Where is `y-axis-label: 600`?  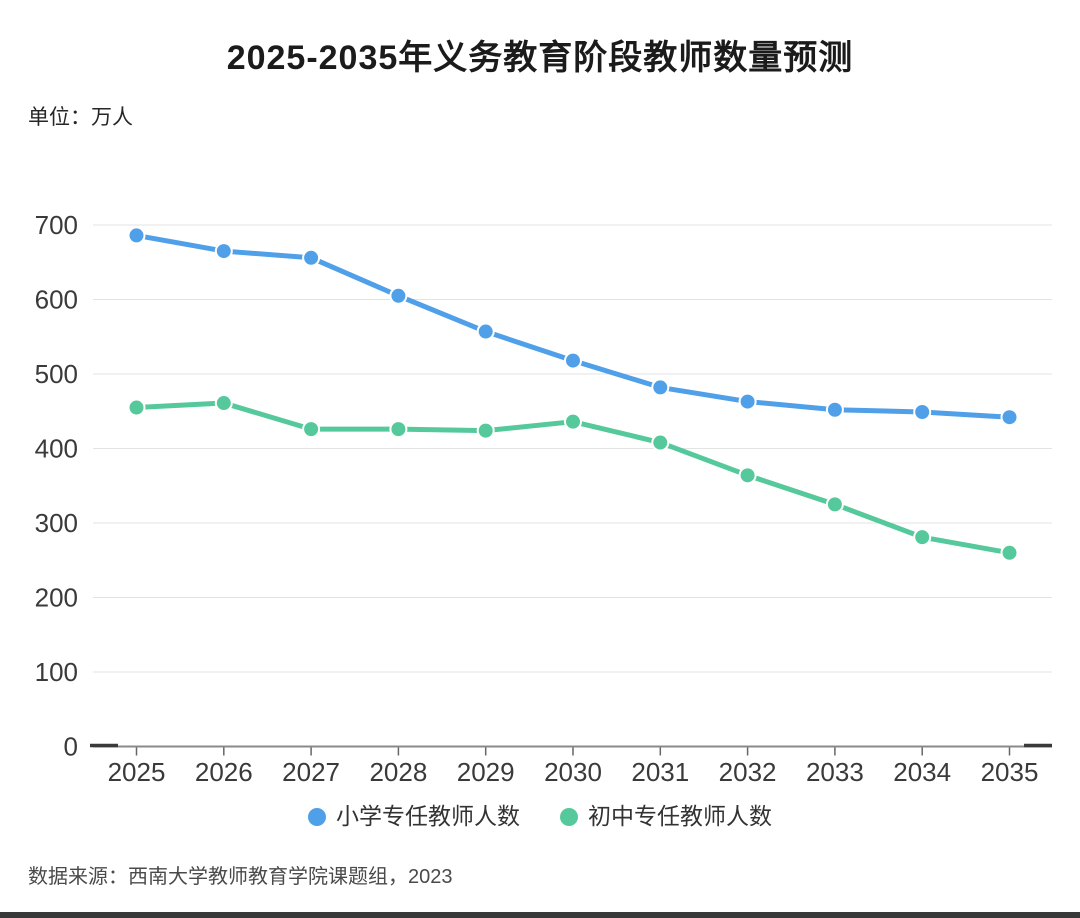
y-axis-label: 600 is located at coordinates (56, 300).